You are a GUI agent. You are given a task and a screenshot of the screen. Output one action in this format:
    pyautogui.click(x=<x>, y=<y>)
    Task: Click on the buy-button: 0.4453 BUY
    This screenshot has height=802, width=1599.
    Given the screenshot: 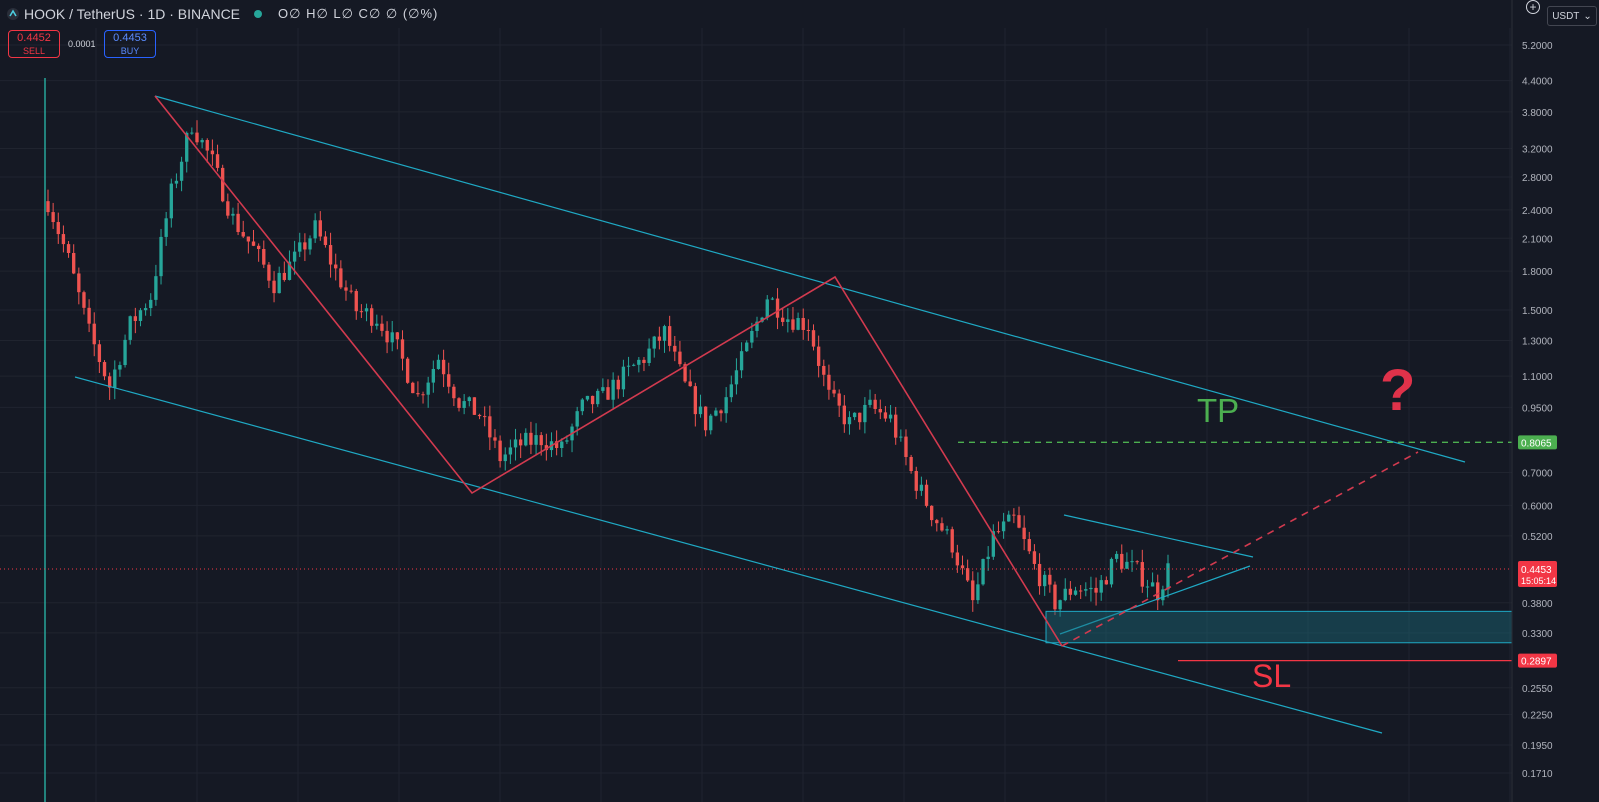 What is the action you would take?
    pyautogui.click(x=130, y=44)
    